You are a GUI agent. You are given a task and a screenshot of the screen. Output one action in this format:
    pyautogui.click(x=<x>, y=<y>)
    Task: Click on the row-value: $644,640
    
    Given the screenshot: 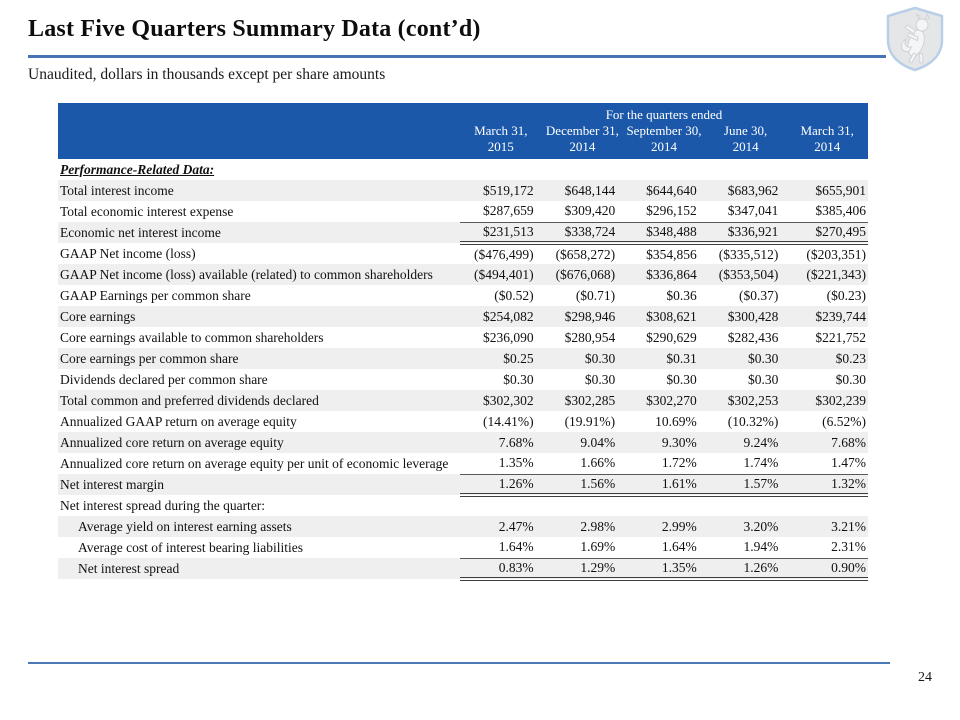 What is the action you would take?
    pyautogui.click(x=671, y=190)
    